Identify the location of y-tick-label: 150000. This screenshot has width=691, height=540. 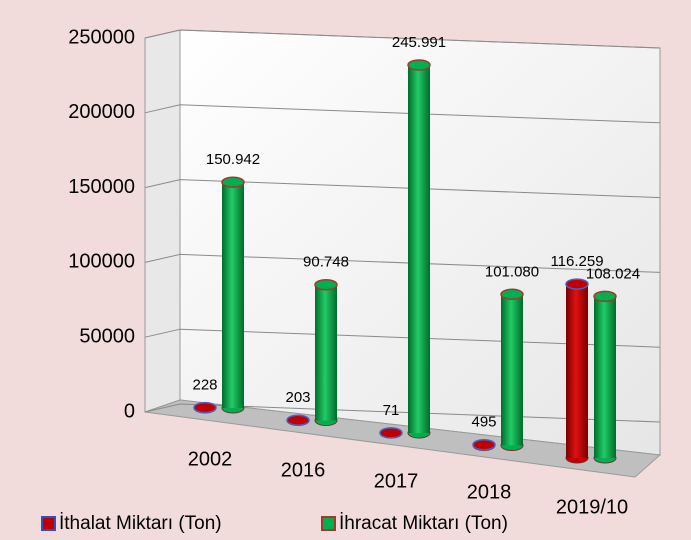
(101, 187).